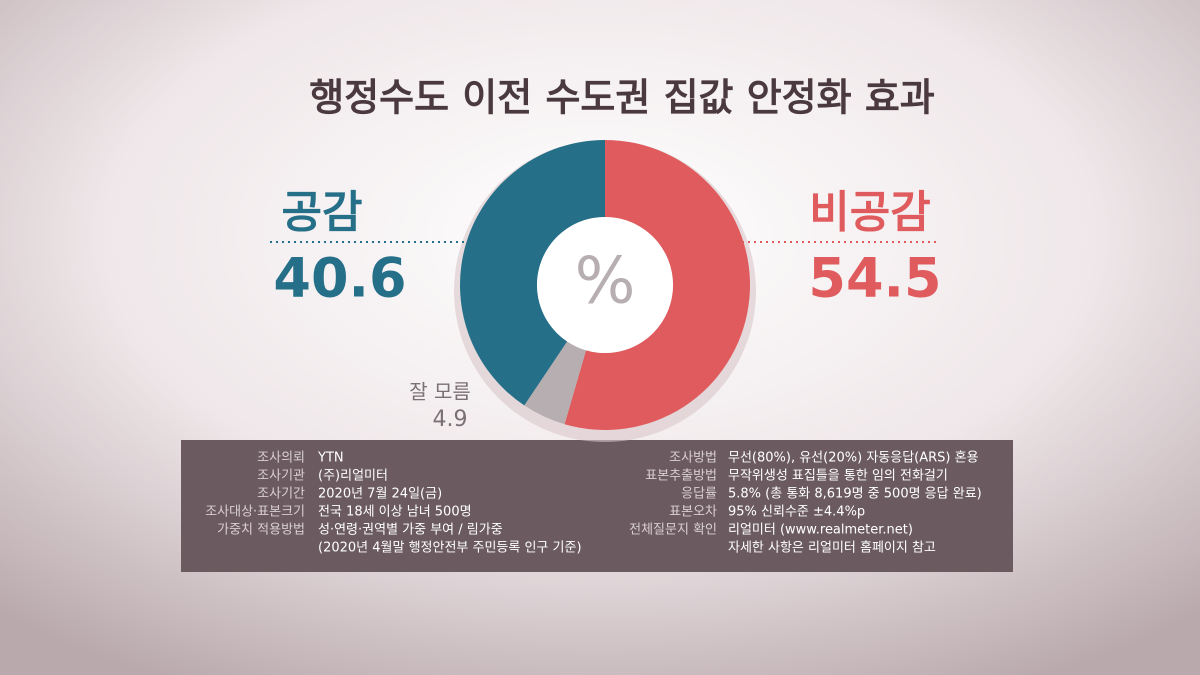 The height and width of the screenshot is (675, 1200). Describe the element at coordinates (281, 458) in the screenshot. I see `info-label: 조사의뢰` at that location.